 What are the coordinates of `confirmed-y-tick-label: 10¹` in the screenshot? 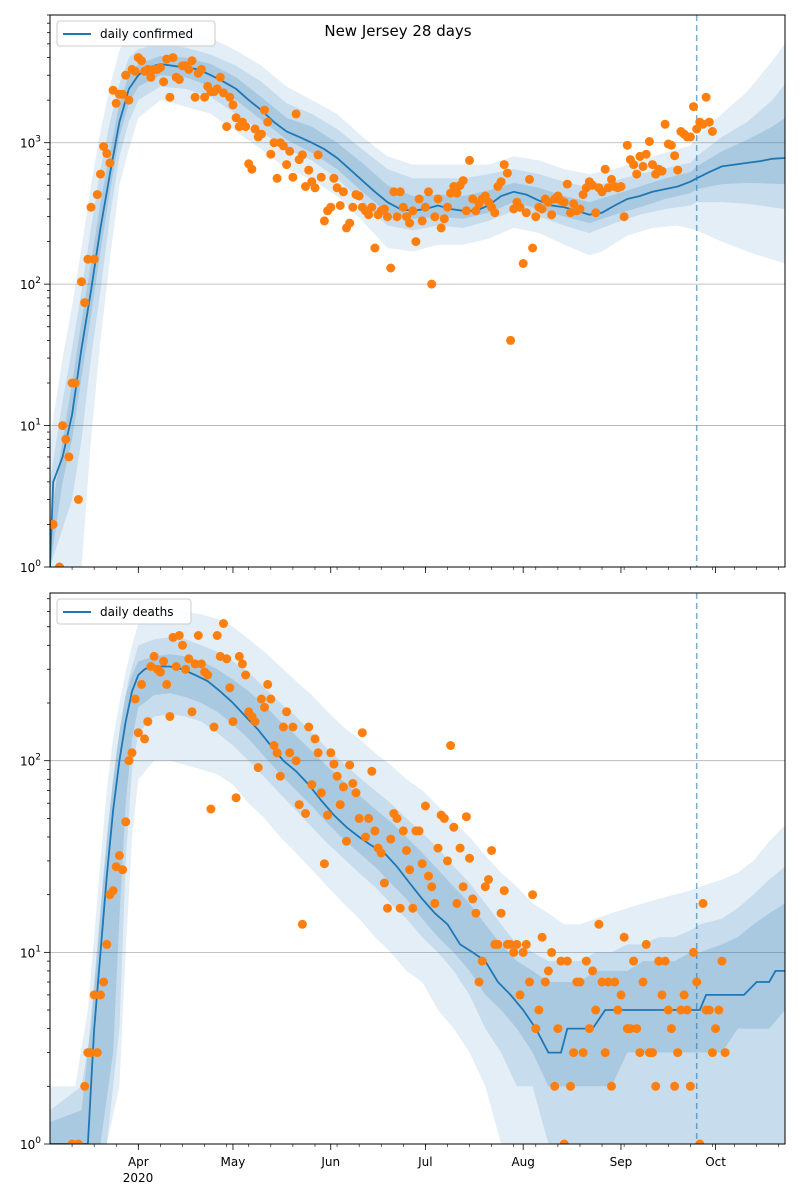 It's located at (30, 426).